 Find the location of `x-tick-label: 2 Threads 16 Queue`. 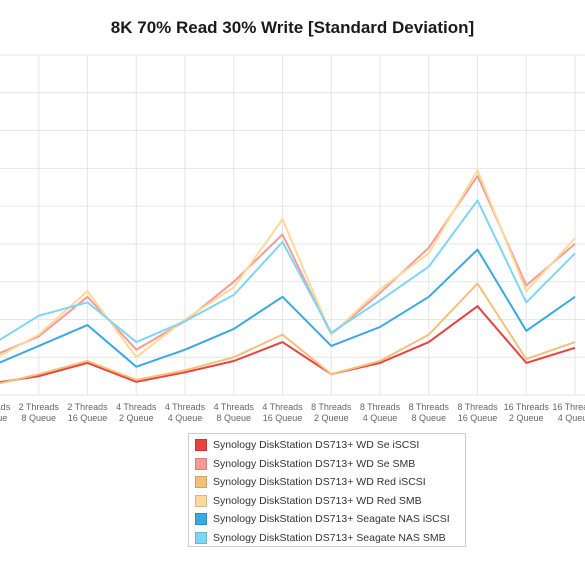

x-tick-label: 2 Threads 16 Queue is located at coordinates (87, 412).